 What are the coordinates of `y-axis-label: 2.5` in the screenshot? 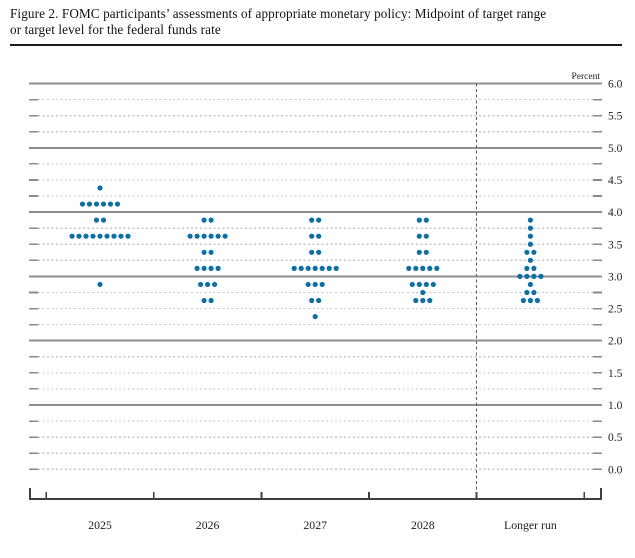 It's located at (615, 310).